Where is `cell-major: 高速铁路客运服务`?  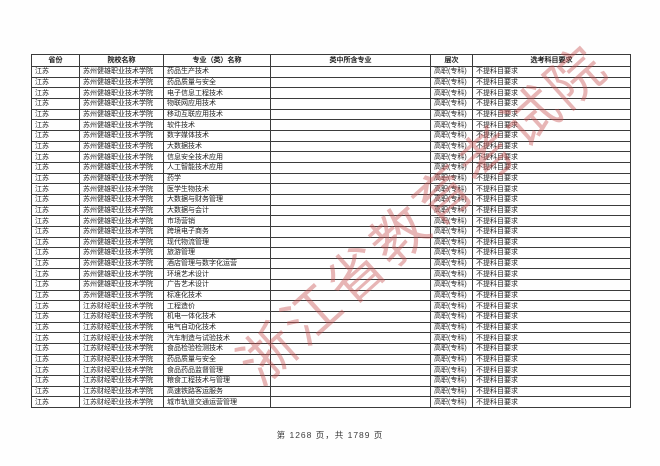
cell-major: 高速铁路客运服务 is located at coordinates (217, 391).